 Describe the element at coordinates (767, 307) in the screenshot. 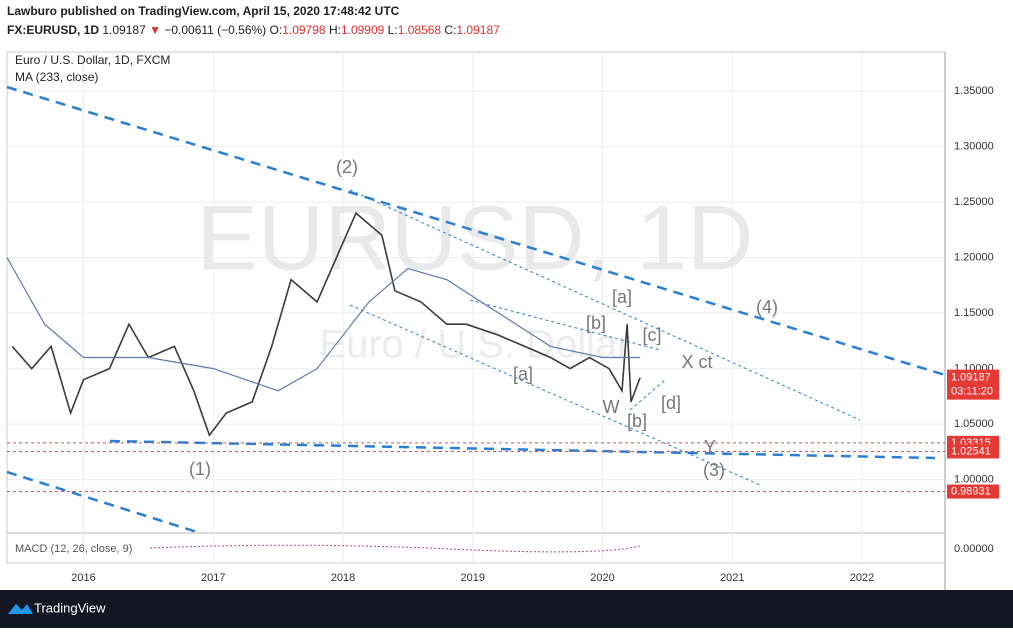

I see `wave-label: (4)` at that location.